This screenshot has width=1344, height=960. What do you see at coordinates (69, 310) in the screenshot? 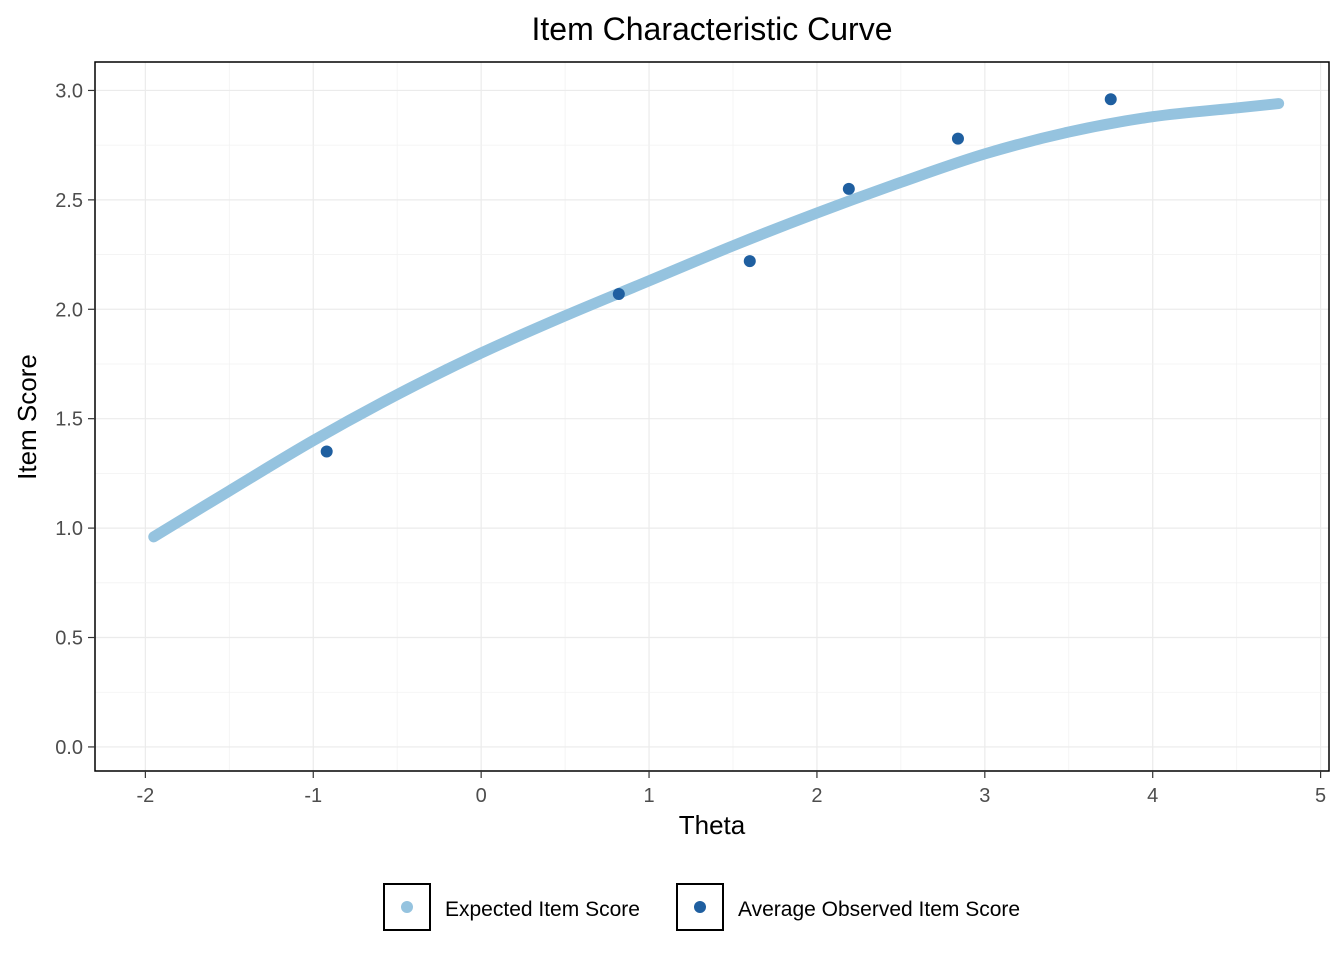
I see `y-tick-label: 2.0` at bounding box center [69, 310].